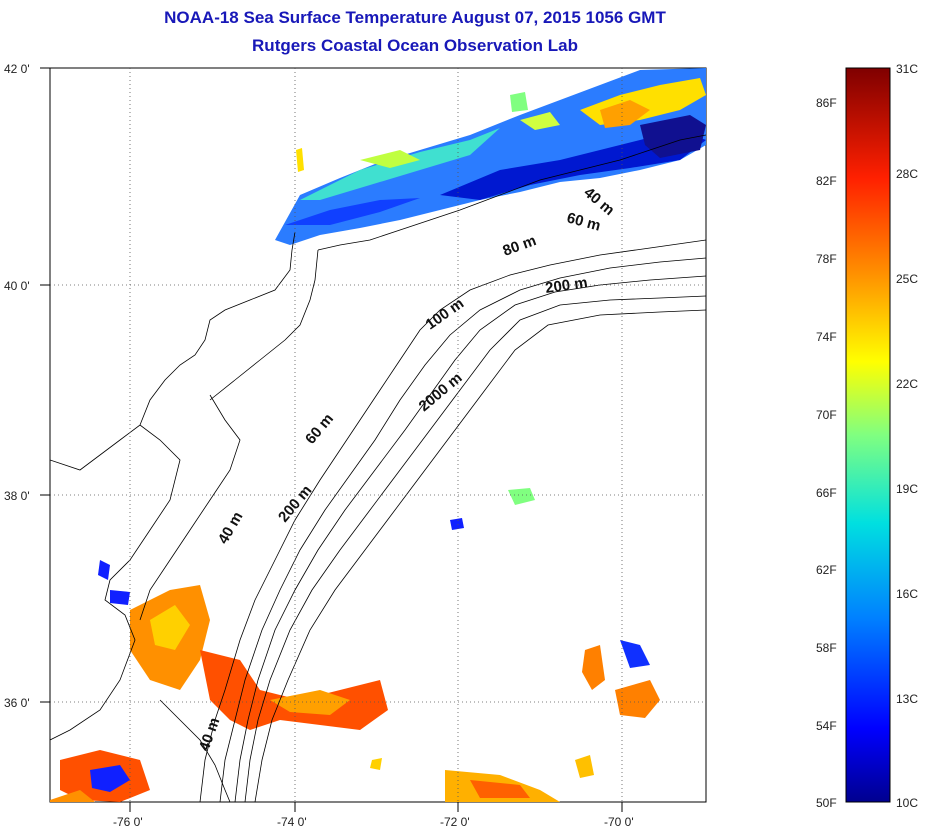 This screenshot has height=832, width=928. What do you see at coordinates (907, 436) in the screenshot?
I see `colorbar-celsius-labels: 31C 28C 25C 22C 19C 16C 13C 10C` at bounding box center [907, 436].